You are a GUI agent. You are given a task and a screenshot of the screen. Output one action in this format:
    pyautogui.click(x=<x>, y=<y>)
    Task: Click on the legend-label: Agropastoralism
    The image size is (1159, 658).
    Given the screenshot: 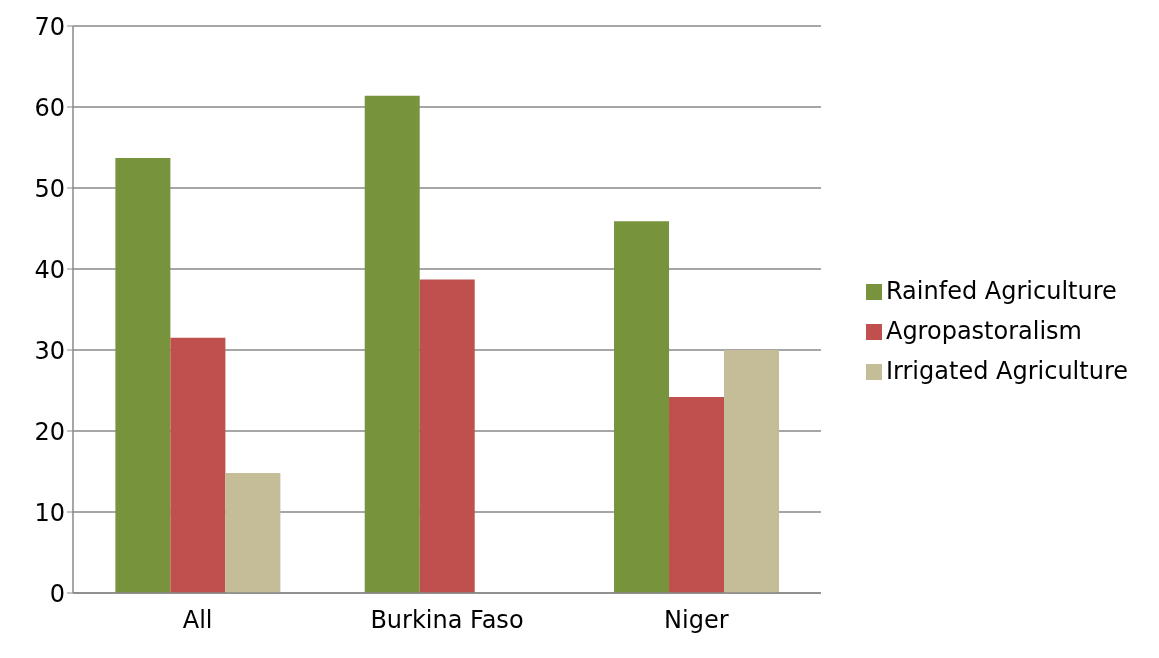 What is the action you would take?
    pyautogui.click(x=983, y=330)
    